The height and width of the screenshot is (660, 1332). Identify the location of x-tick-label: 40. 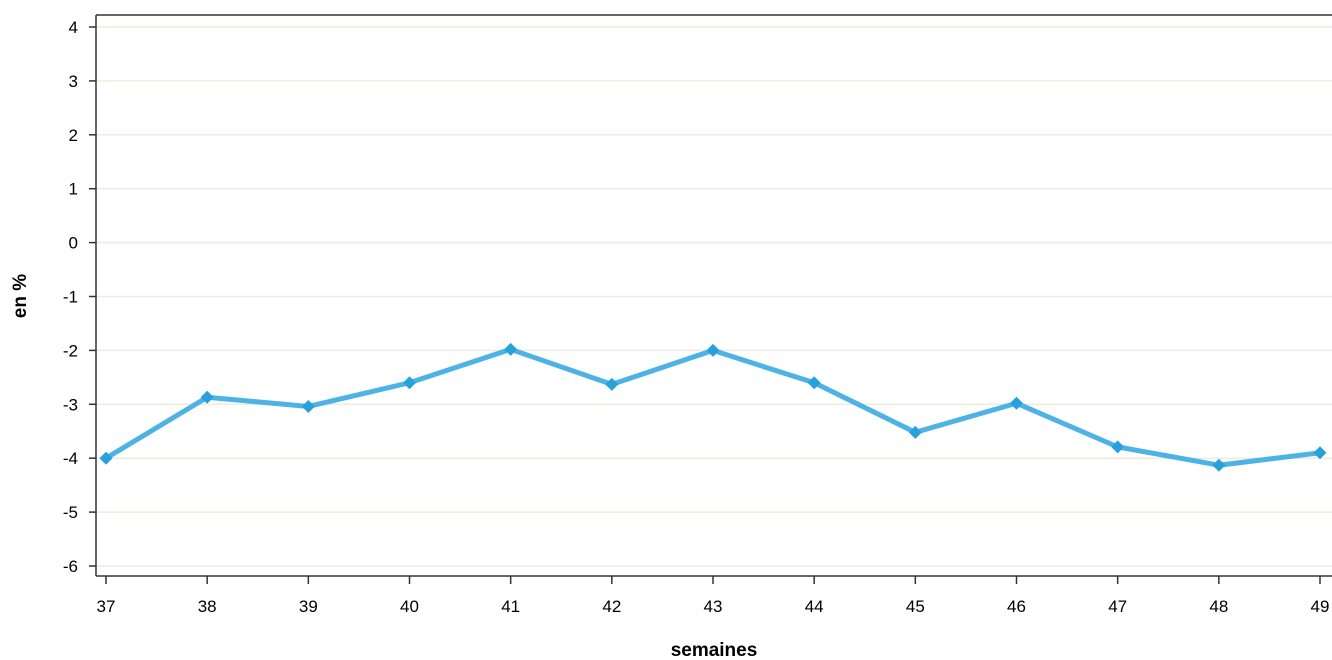
(409, 606).